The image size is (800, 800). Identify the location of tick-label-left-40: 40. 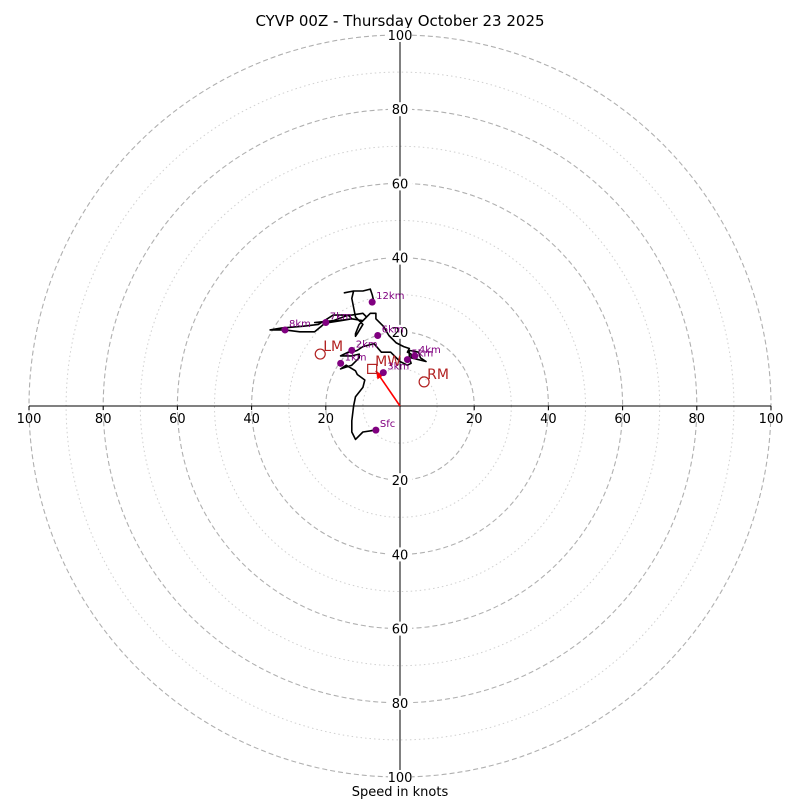
(251, 419).